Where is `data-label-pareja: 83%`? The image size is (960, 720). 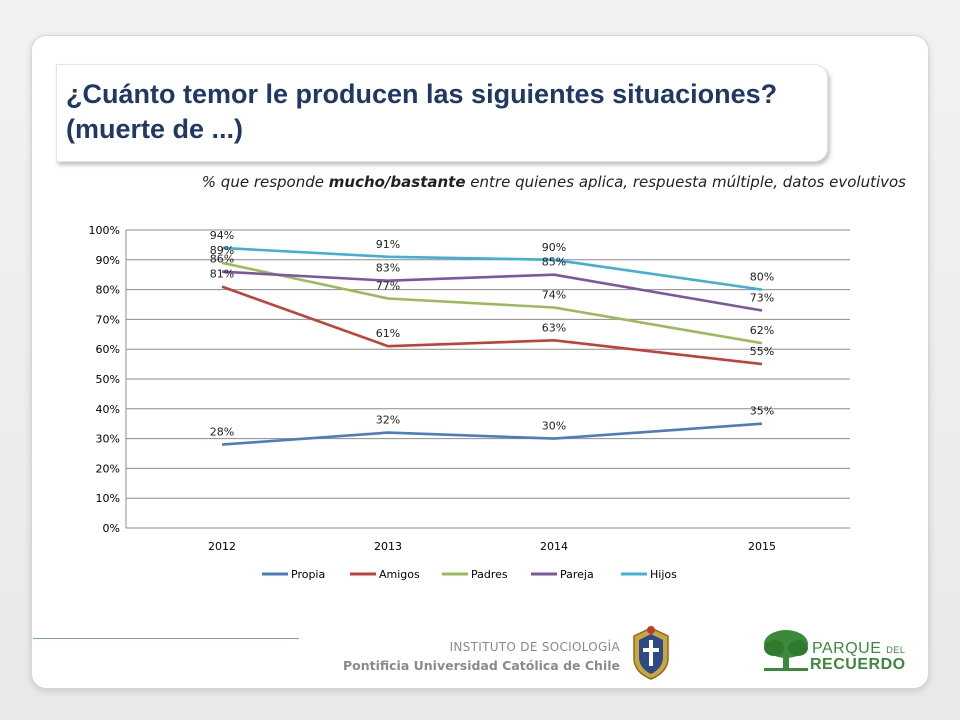 data-label-pareja: 83% is located at coordinates (388, 268).